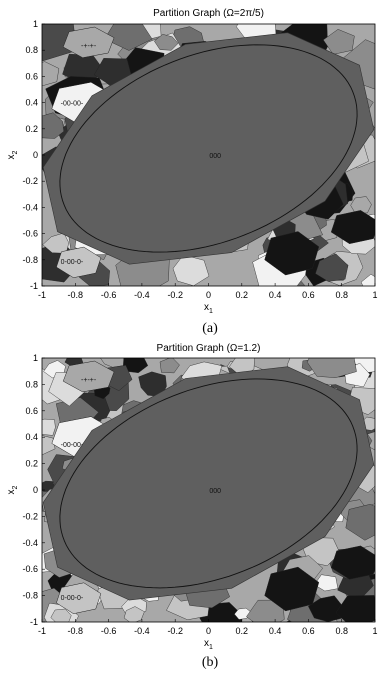  I want to click on figure-caption: (a), so click(210, 328).